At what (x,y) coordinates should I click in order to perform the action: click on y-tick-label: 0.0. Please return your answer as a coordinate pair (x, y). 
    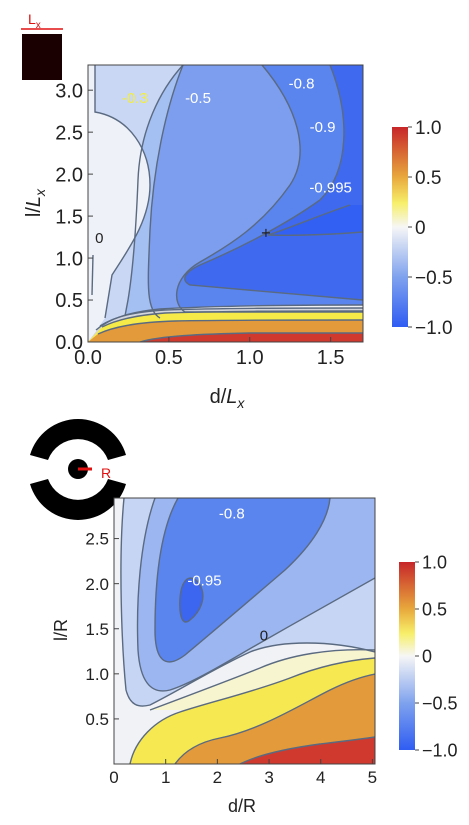
    Looking at the image, I should click on (69, 343).